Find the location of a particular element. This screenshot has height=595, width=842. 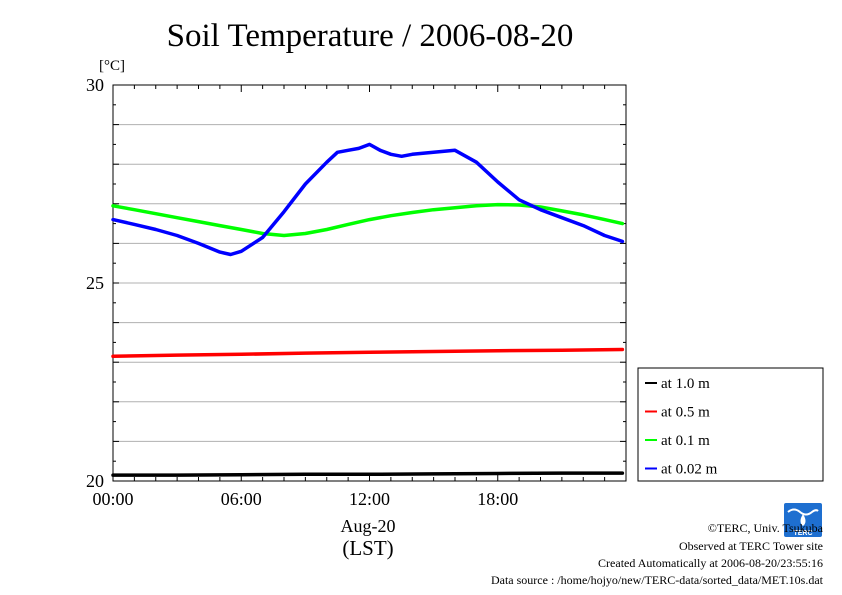

x-axis-label: (LST) is located at coordinates (367, 548).